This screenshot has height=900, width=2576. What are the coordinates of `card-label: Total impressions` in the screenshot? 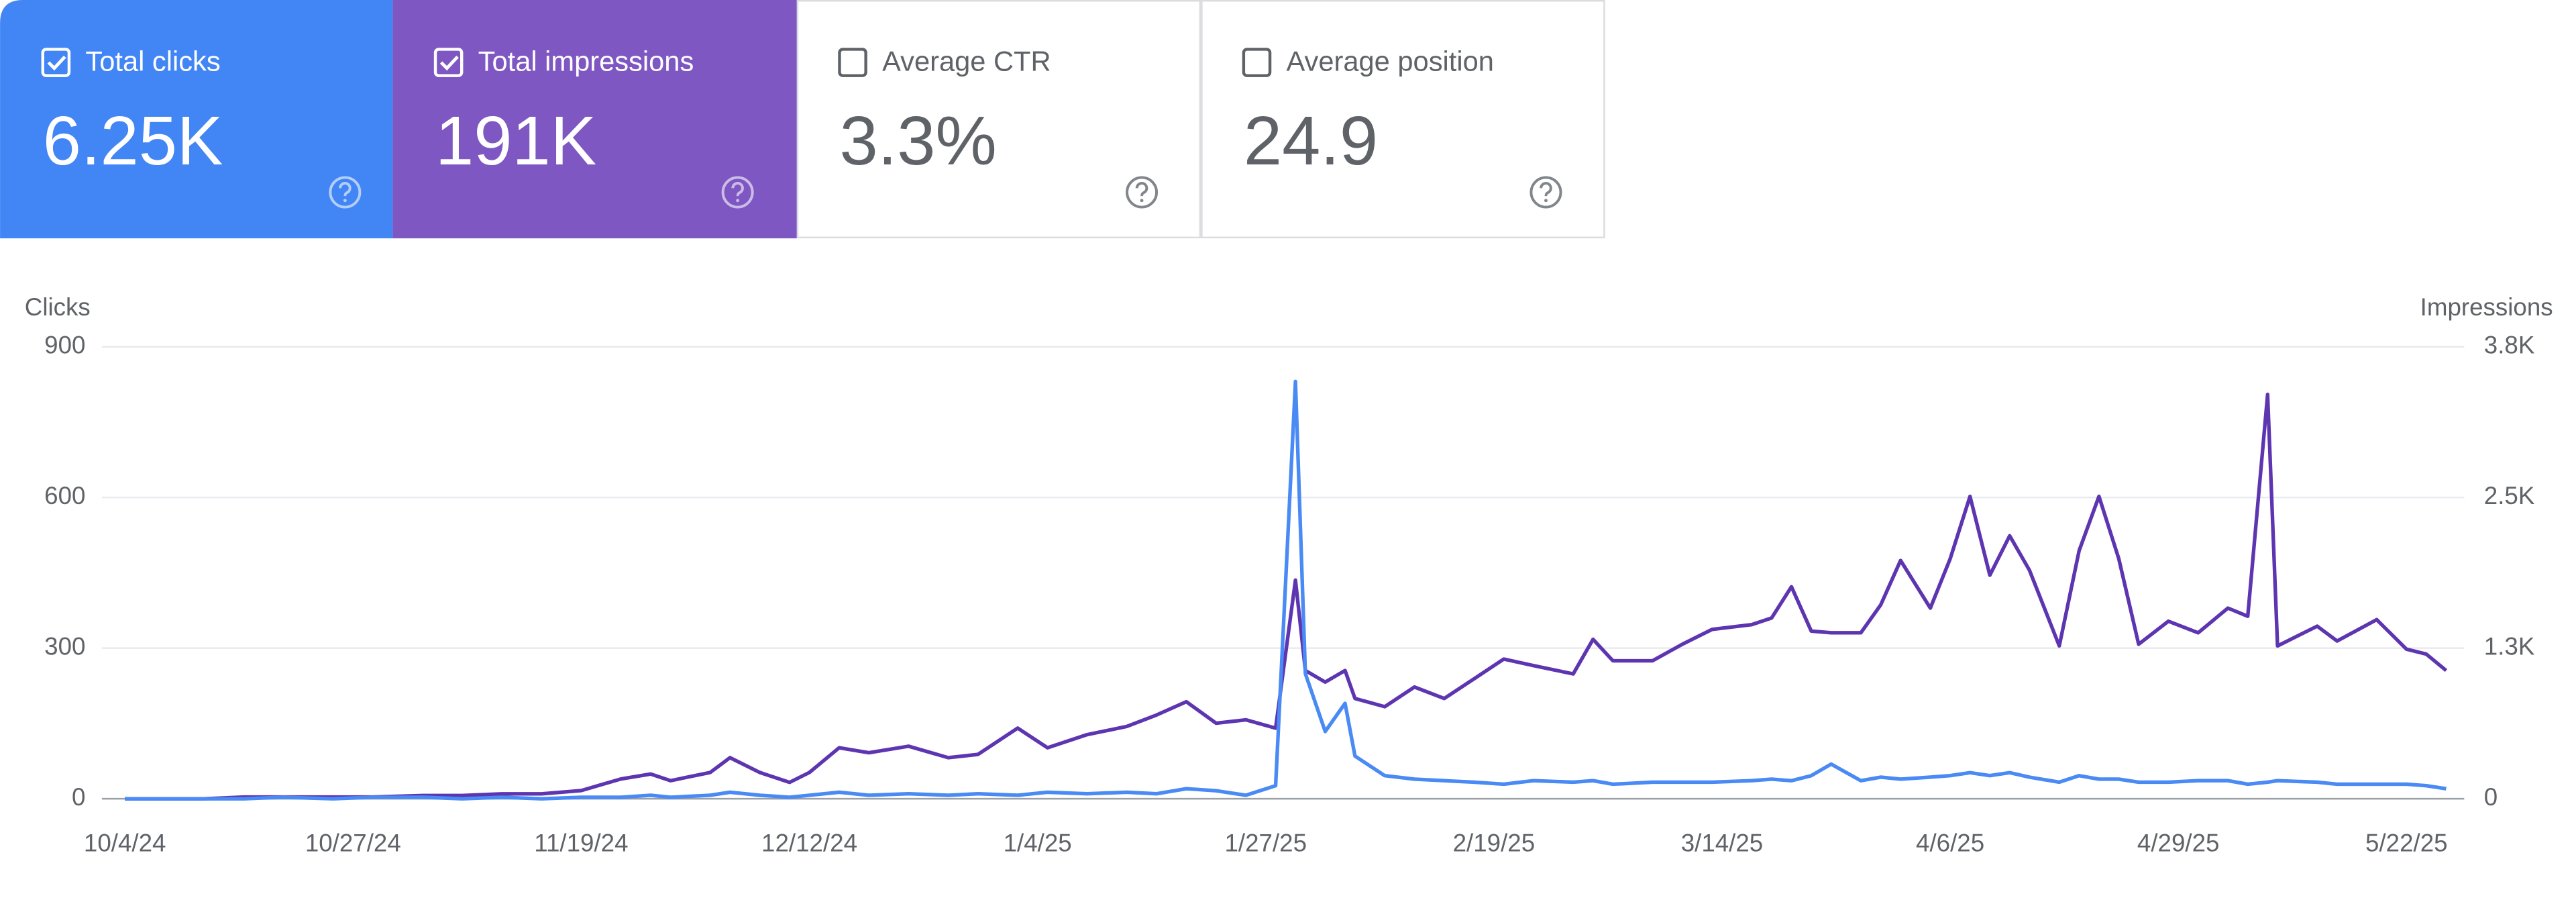 It's located at (586, 61).